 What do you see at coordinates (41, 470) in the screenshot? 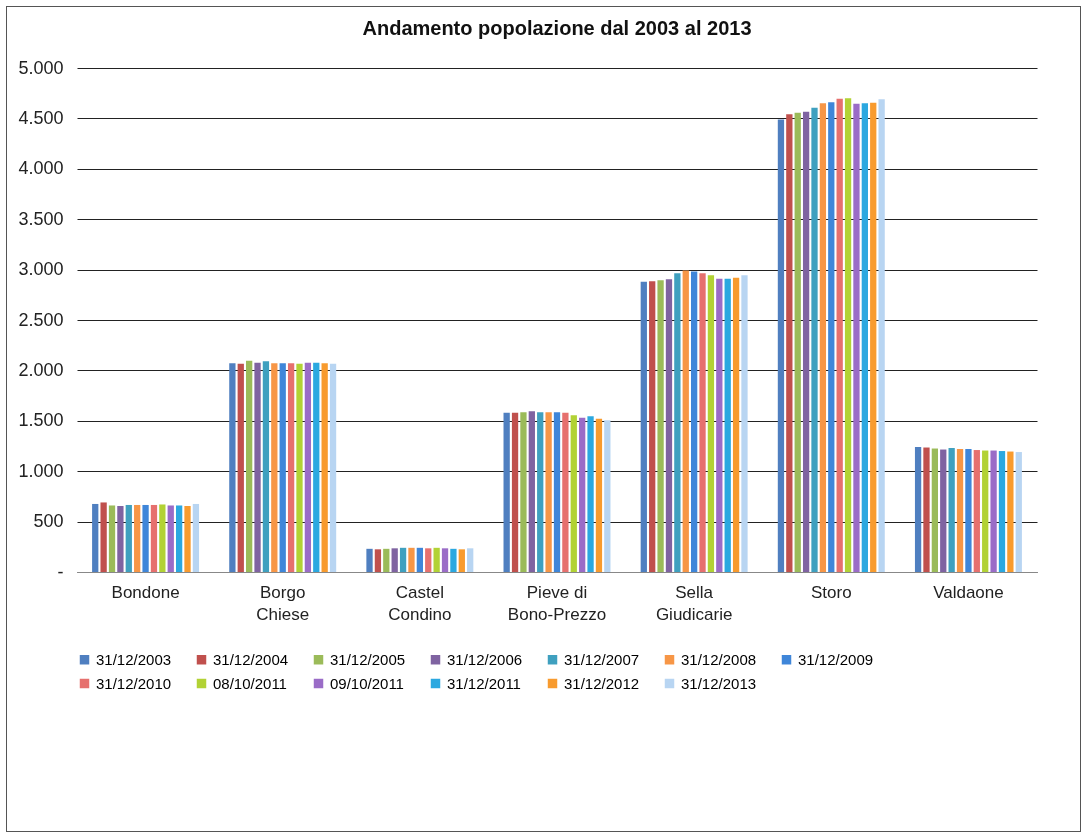
I see `y-tick-label: 1.000` at bounding box center [41, 470].